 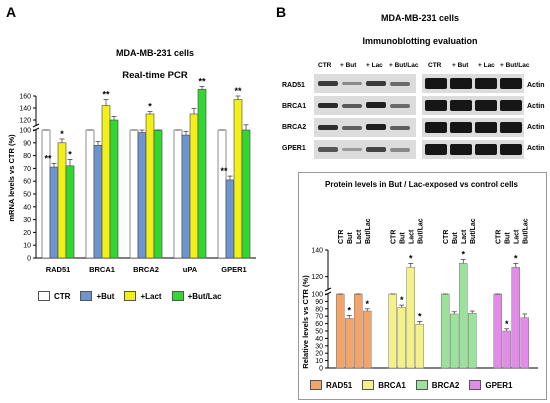 What do you see at coordinates (281, 12) in the screenshot?
I see `panel-b-letter: B` at bounding box center [281, 12].